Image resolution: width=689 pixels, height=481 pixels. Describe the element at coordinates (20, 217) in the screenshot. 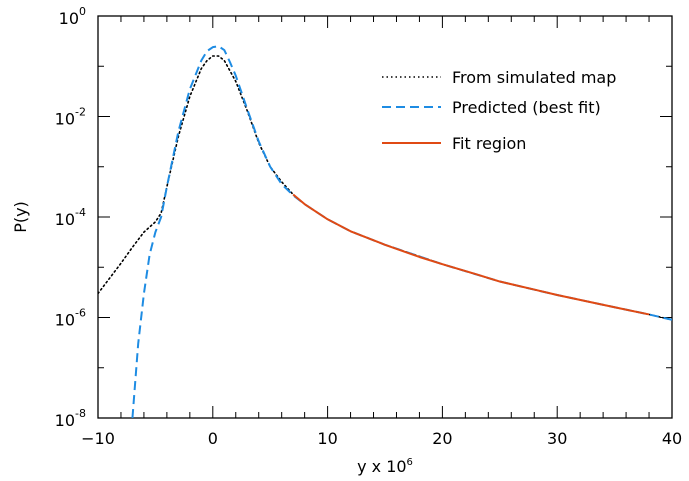

I see `y-axis-label: P(y)` at that location.